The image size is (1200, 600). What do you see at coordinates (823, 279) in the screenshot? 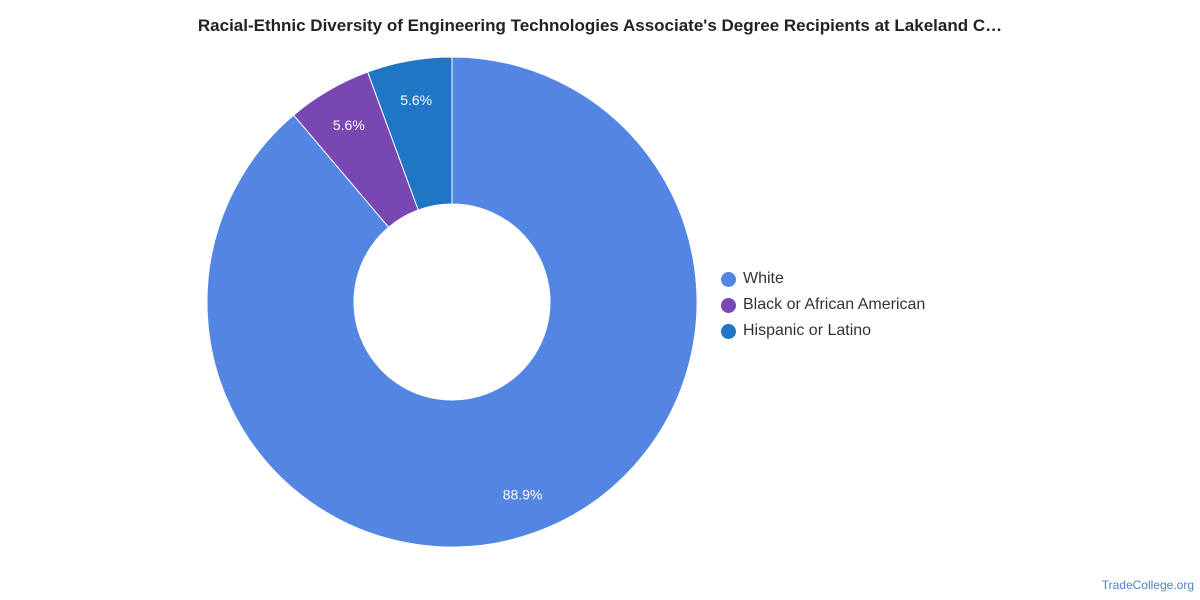
I see `legend-item: White` at bounding box center [823, 279].